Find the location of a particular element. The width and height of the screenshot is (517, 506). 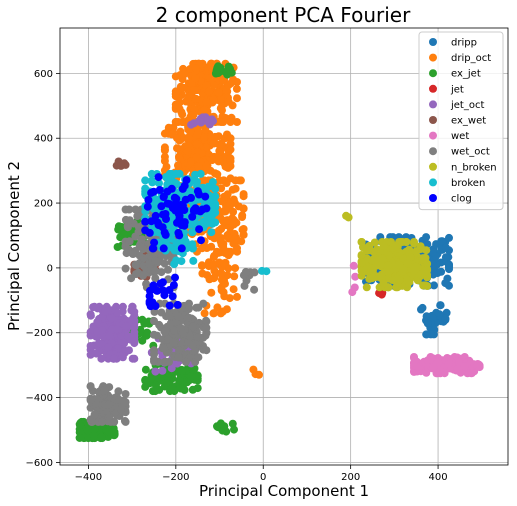

legend-marker-broken is located at coordinates (433, 182).